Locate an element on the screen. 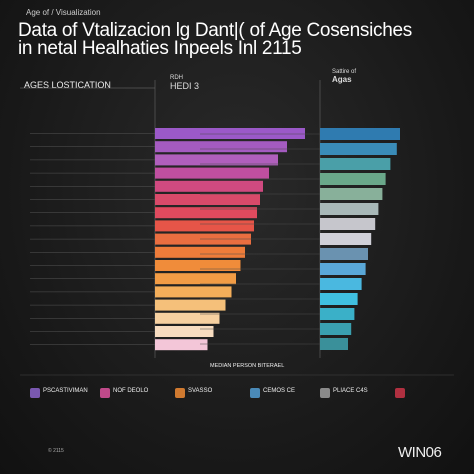 Image resolution: width=474 pixels, height=474 pixels. legend-label: PLIACE C4S is located at coordinates (364, 391).